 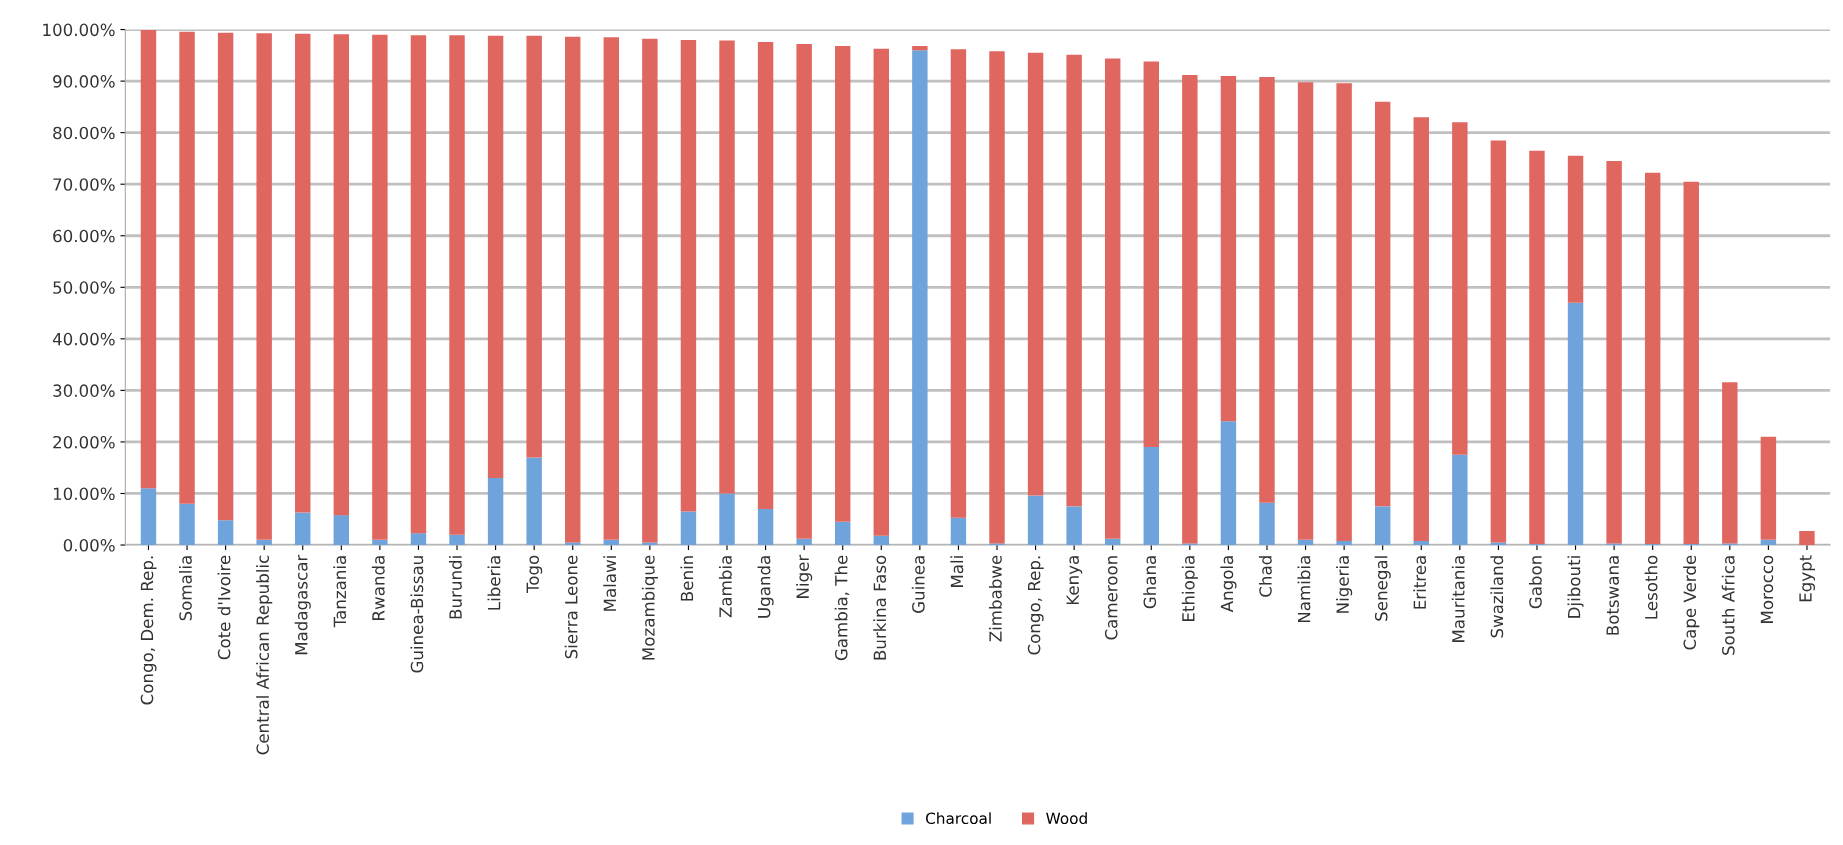 I want to click on x-tick-label: Benin, so click(x=687, y=578).